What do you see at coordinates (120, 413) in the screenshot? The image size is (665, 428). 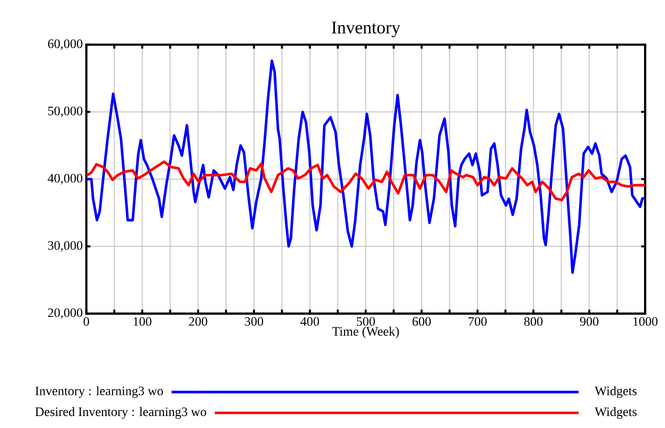 I see `legend-label: Desired Inventory : learning3 wo` at bounding box center [120, 413].